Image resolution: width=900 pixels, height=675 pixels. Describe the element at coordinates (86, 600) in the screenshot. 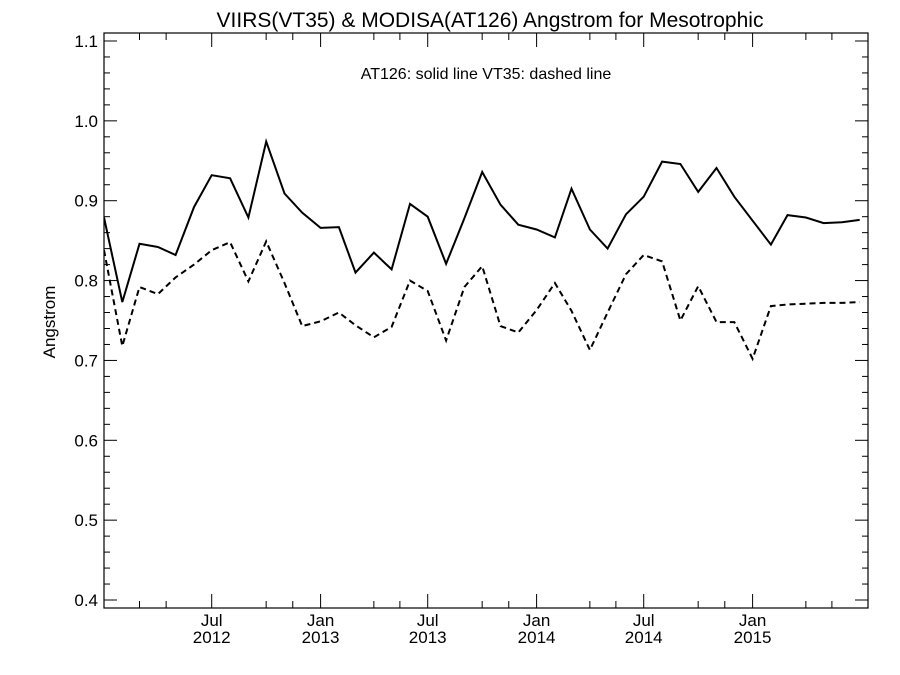

I see `y-tick-label: 0.4` at that location.